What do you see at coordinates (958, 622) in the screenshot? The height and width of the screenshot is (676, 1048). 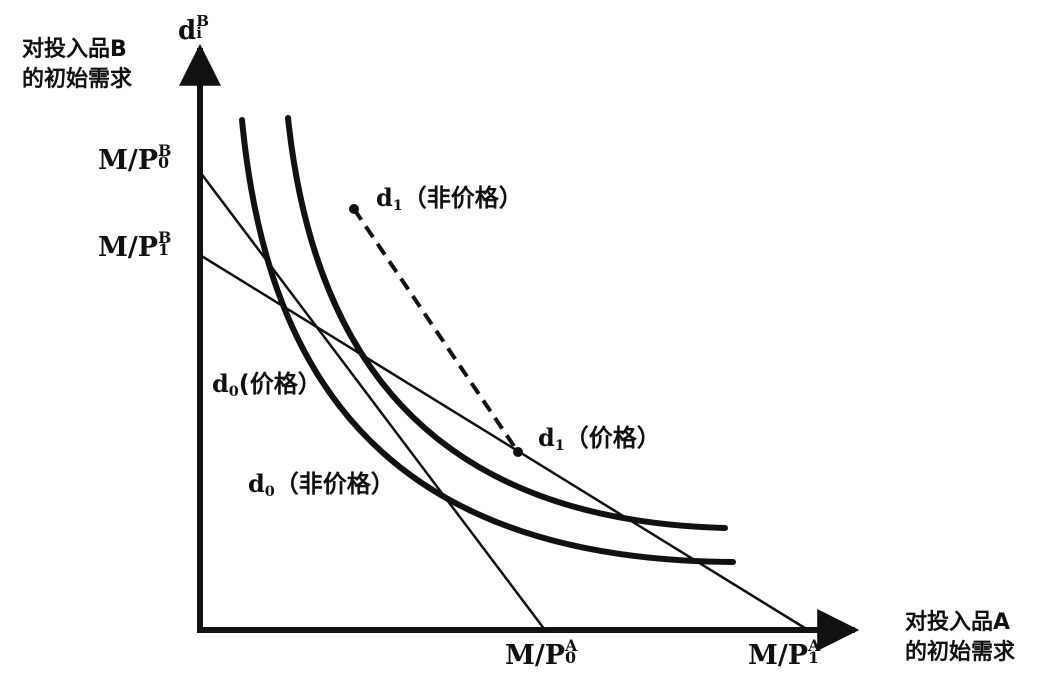 I see `x-axis-title-line1: 对投入品A` at bounding box center [958, 622].